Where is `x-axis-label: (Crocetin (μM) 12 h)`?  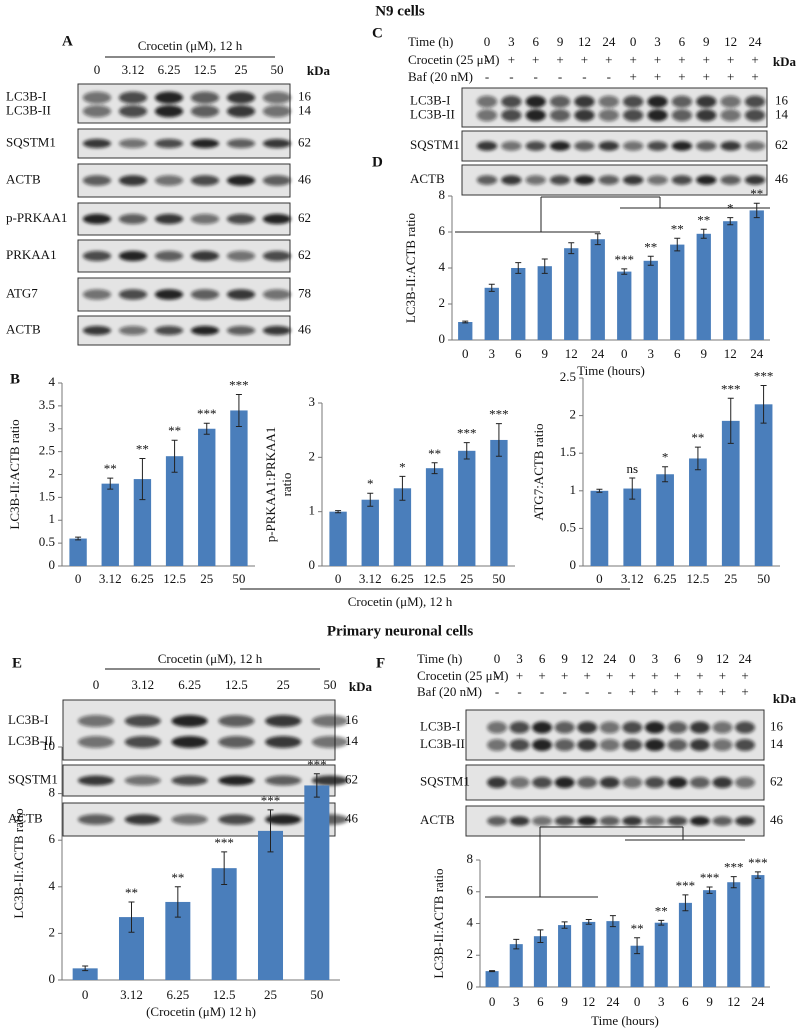 x-axis-label: (Crocetin (μM) 12 h) is located at coordinates (201, 1011).